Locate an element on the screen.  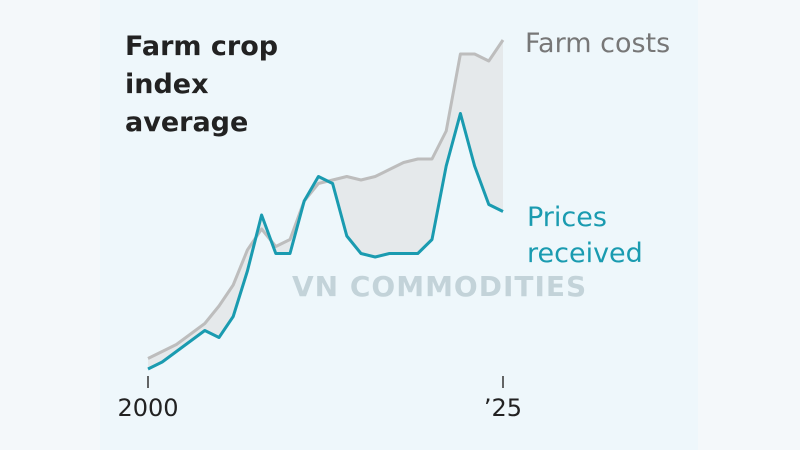
series-label: Farm costs is located at coordinates (598, 43).